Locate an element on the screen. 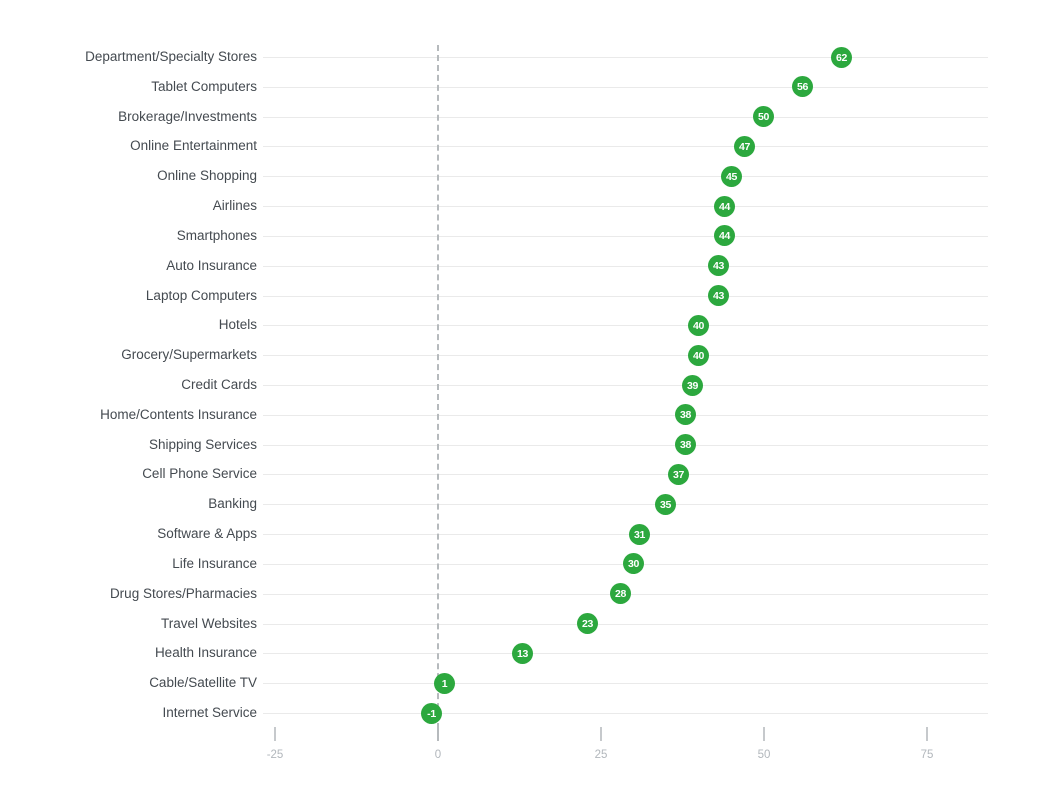  data-point-value: 47 is located at coordinates (744, 146).